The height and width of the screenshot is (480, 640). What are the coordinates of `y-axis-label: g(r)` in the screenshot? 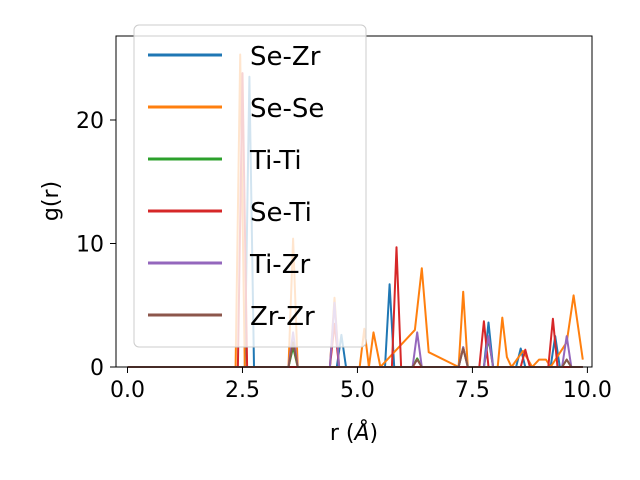 It's located at (51, 201).